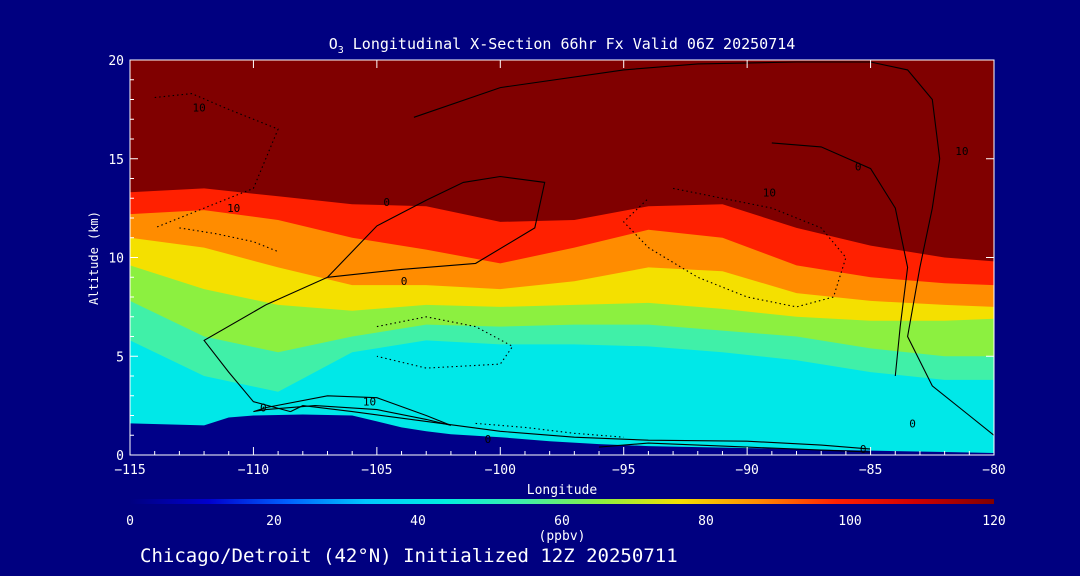 The width and height of the screenshot is (1080, 576). Describe the element at coordinates (116, 259) in the screenshot. I see `y-tick-label: 10` at that location.